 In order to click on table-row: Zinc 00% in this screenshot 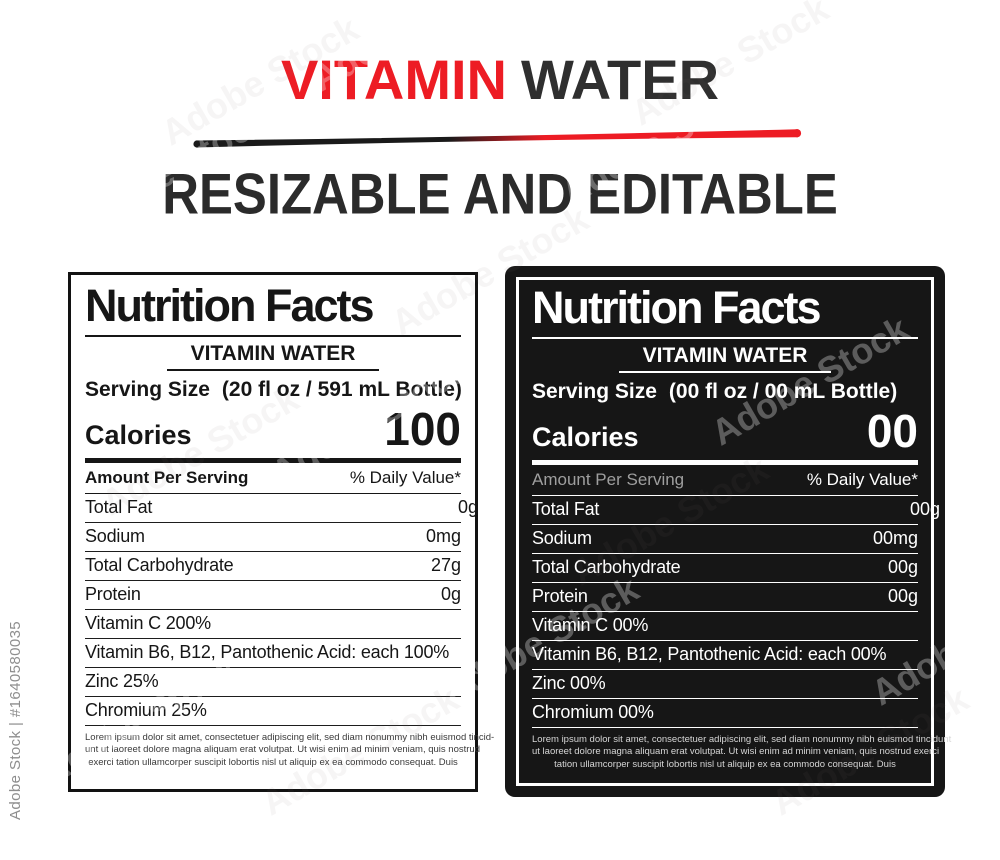, I will do `click(725, 684)`.